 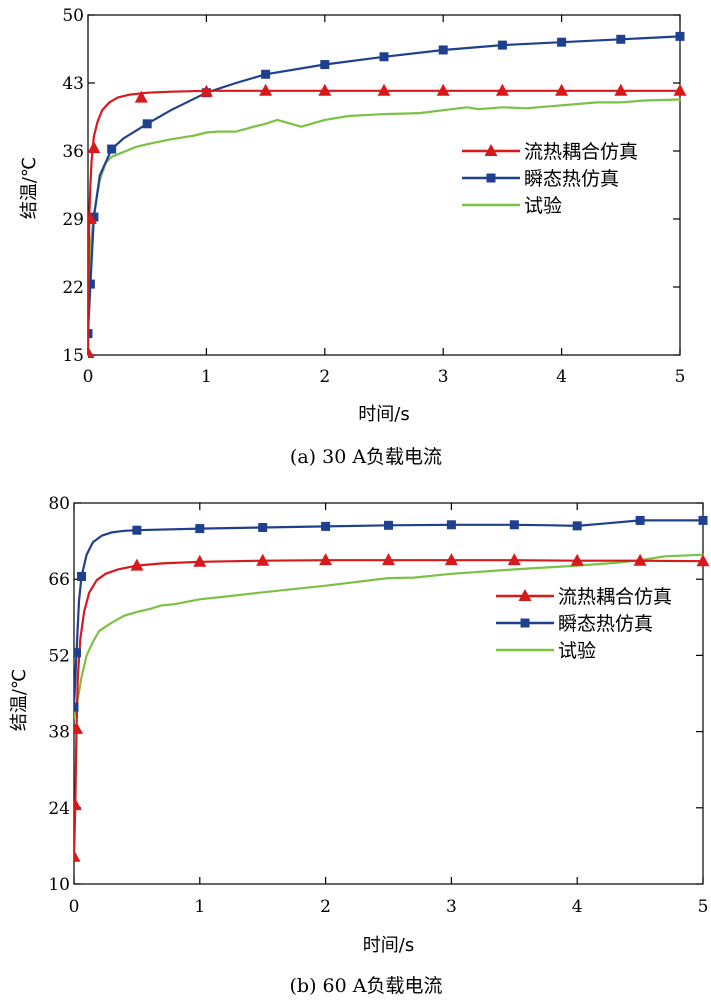 What do you see at coordinates (59, 580) in the screenshot?
I see `y-tick-label: 66` at bounding box center [59, 580].